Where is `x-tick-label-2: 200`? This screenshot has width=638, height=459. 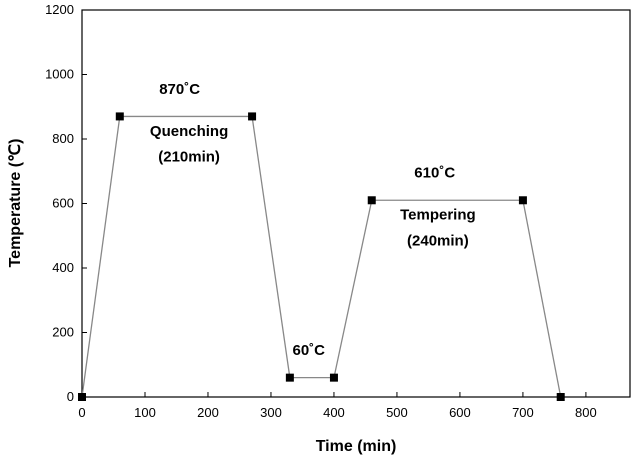
x-tick-label-2: 200 is located at coordinates (208, 412).